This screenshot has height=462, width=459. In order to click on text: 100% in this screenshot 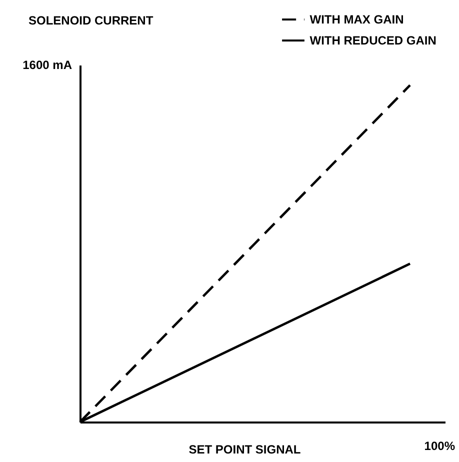, I will do `click(440, 446)`.